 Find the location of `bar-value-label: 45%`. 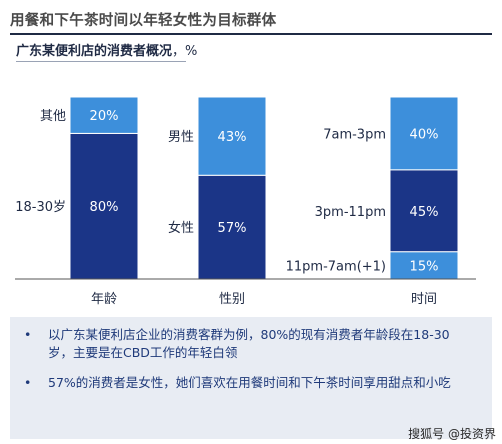

bar-value-label: 45% is located at coordinates (424, 212).